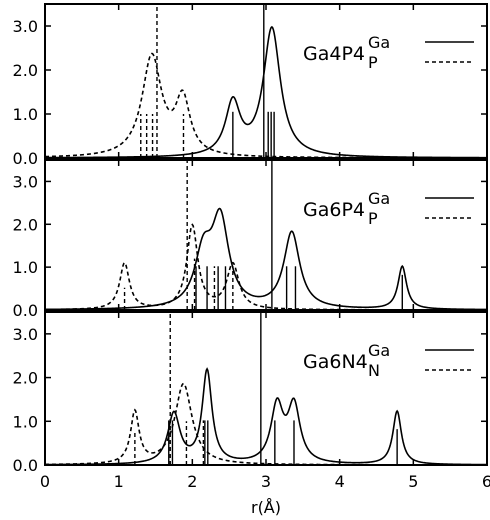  Describe the element at coordinates (334, 54) in the screenshot. I see `legend-panel-name: Ga4P4` at that location.